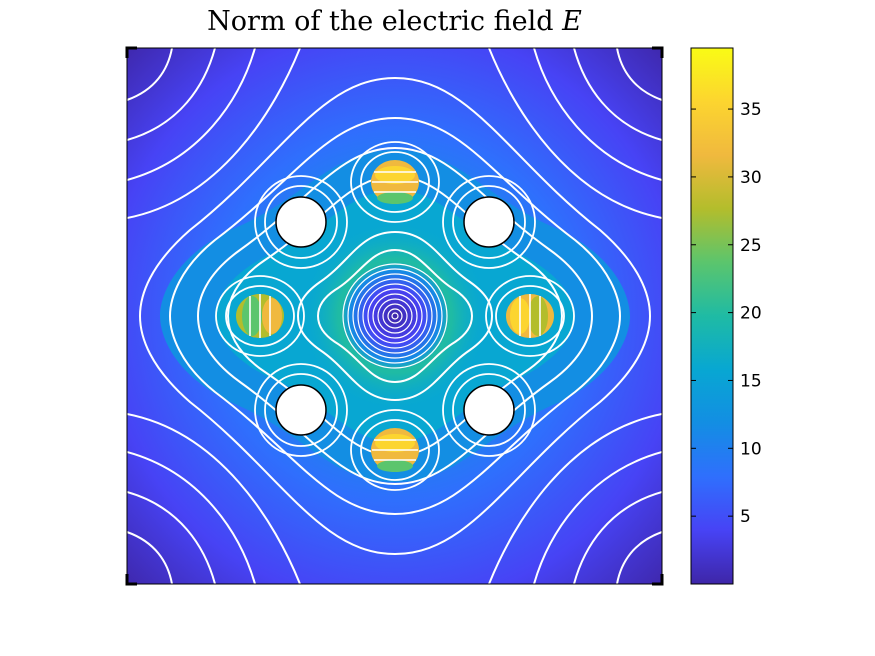 The height and width of the screenshot is (656, 875). Describe the element at coordinates (572, 21) in the screenshot. I see `title-symbol: E` at that location.